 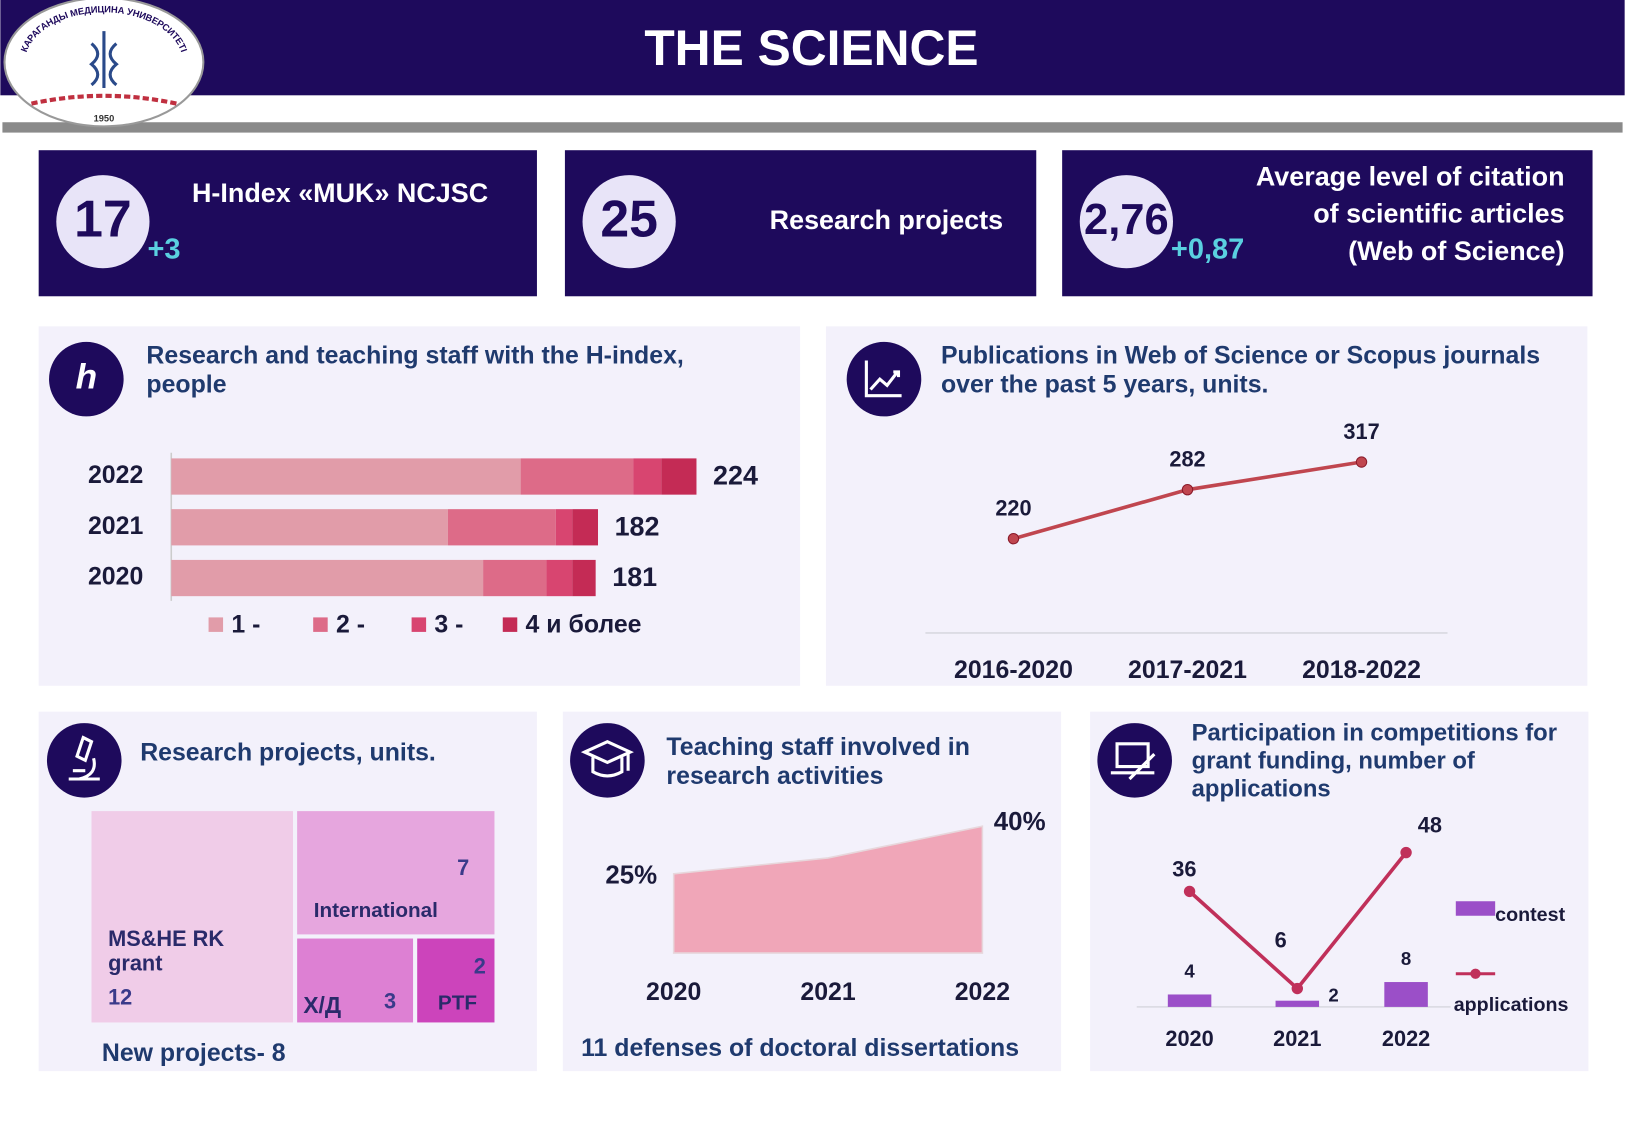 I want to click on cell-name: Х/Д, so click(x=322, y=1005).